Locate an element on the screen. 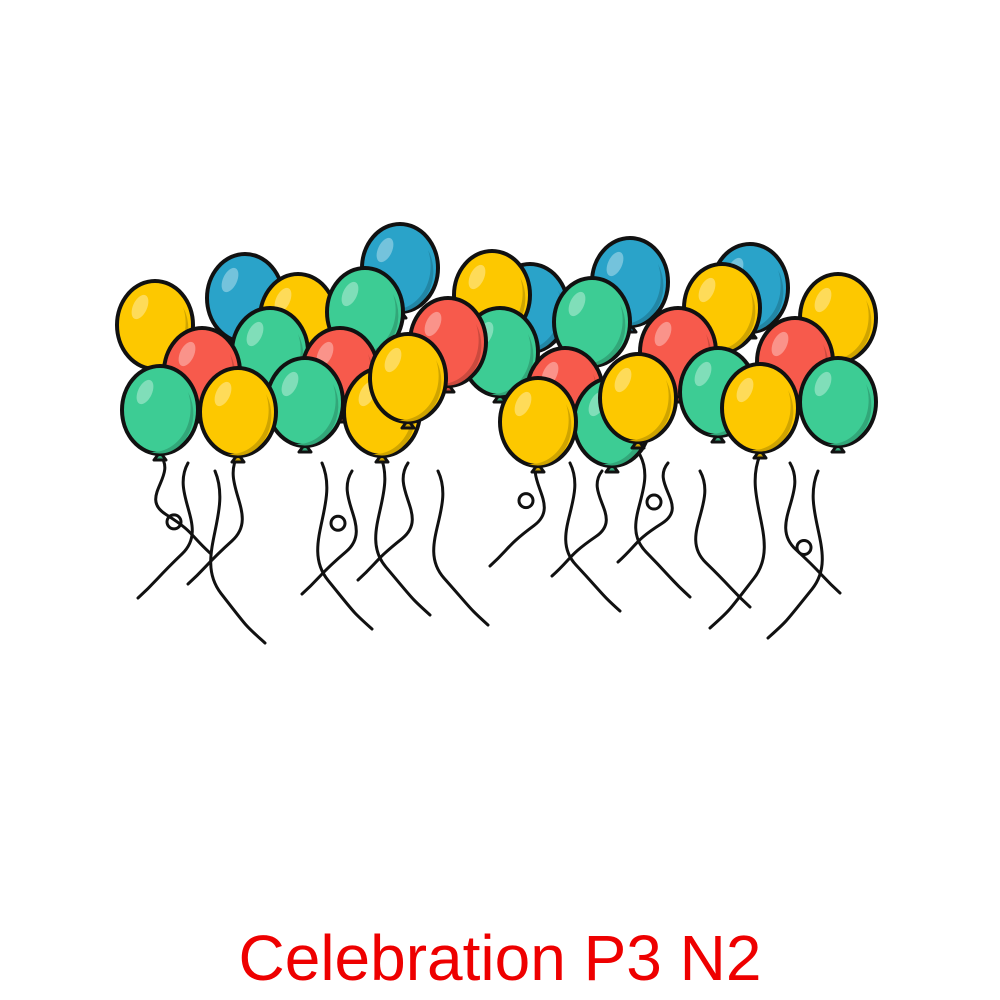 The height and width of the screenshot is (1000, 1000). balloon-strings is located at coordinates (489, 549).